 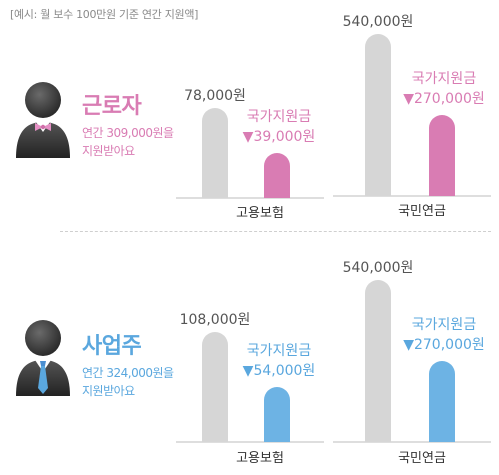 I want to click on section-divider, so click(x=275, y=231).